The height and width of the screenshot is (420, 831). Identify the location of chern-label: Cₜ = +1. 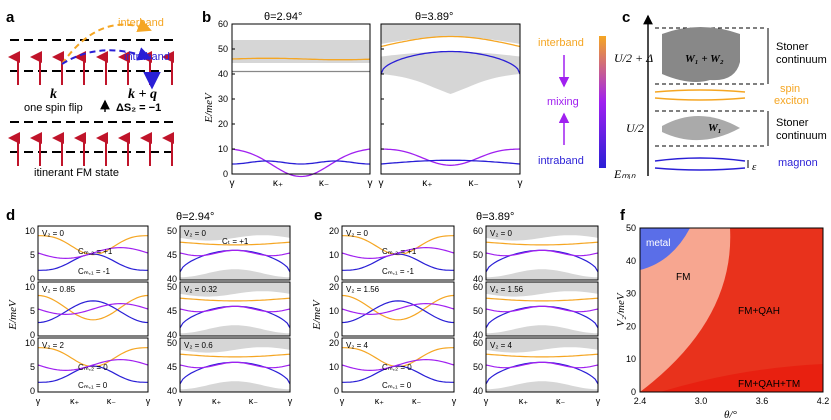
(235, 241).